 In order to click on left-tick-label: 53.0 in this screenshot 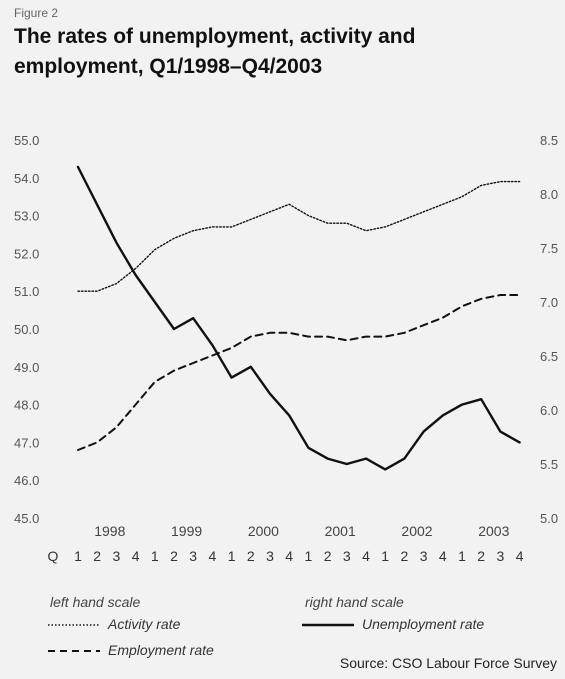, I will do `click(26, 216)`.